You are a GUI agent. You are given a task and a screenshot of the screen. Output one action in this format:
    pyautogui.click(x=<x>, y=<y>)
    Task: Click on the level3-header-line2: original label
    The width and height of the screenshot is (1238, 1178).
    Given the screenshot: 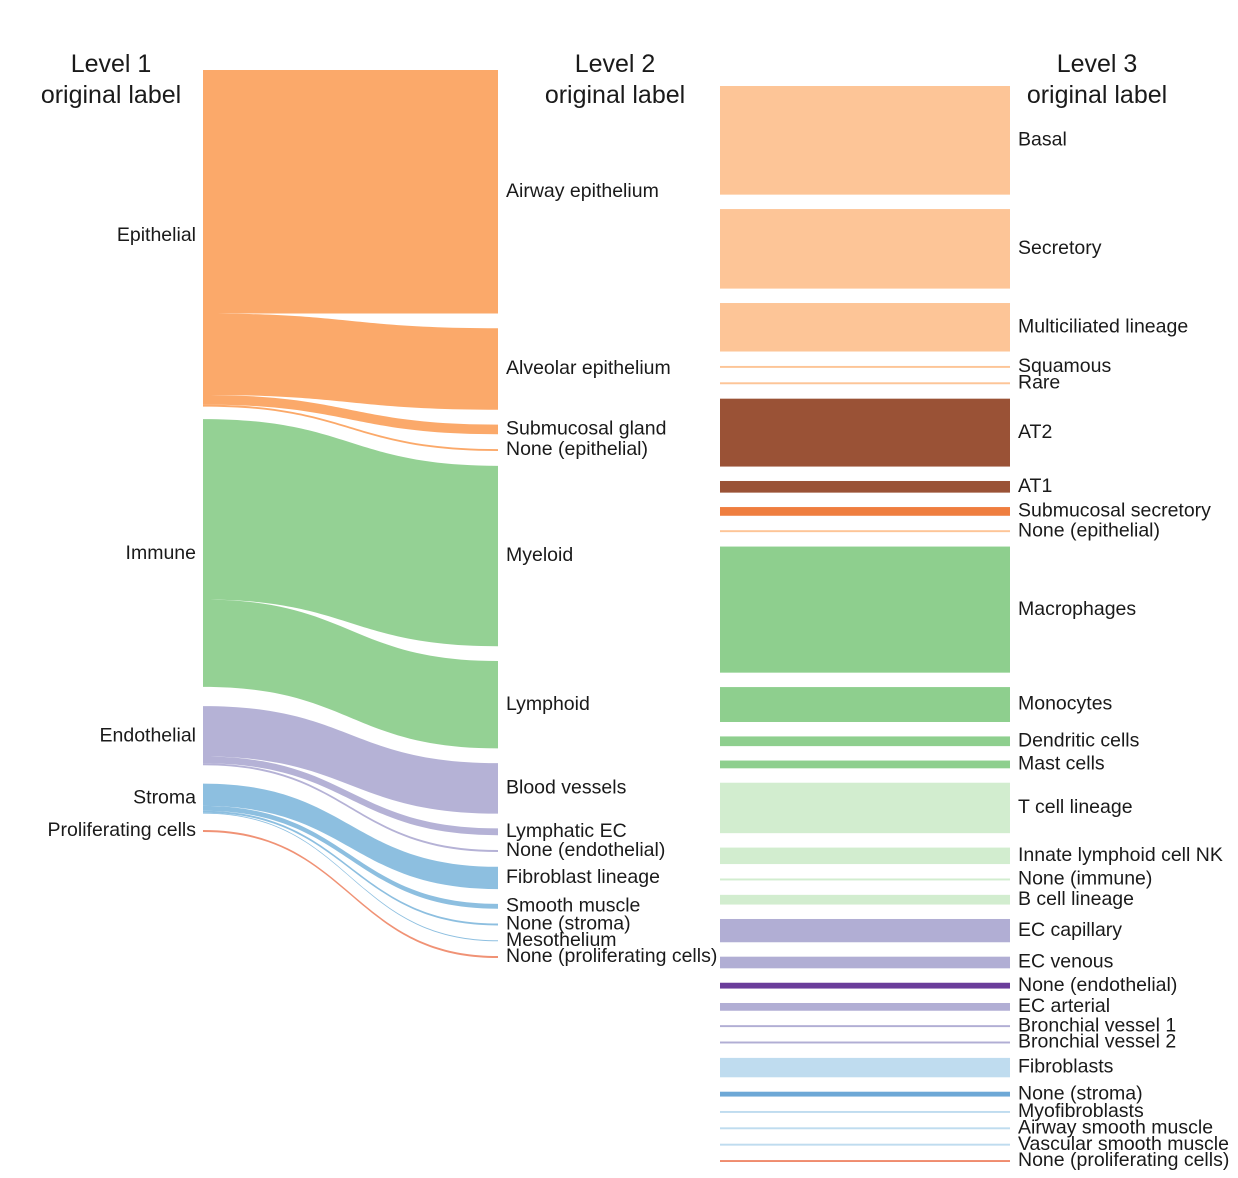 What is the action you would take?
    pyautogui.click(x=1097, y=95)
    